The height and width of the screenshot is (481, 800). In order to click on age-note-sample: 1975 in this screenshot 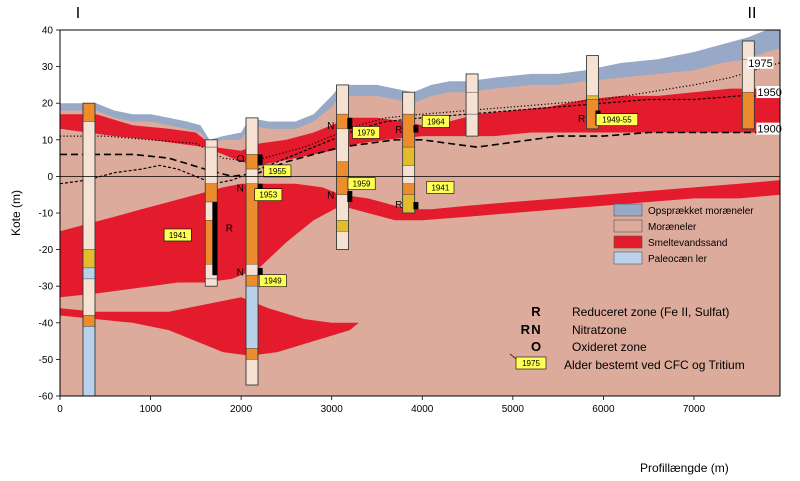, I will do `click(531, 363)`.